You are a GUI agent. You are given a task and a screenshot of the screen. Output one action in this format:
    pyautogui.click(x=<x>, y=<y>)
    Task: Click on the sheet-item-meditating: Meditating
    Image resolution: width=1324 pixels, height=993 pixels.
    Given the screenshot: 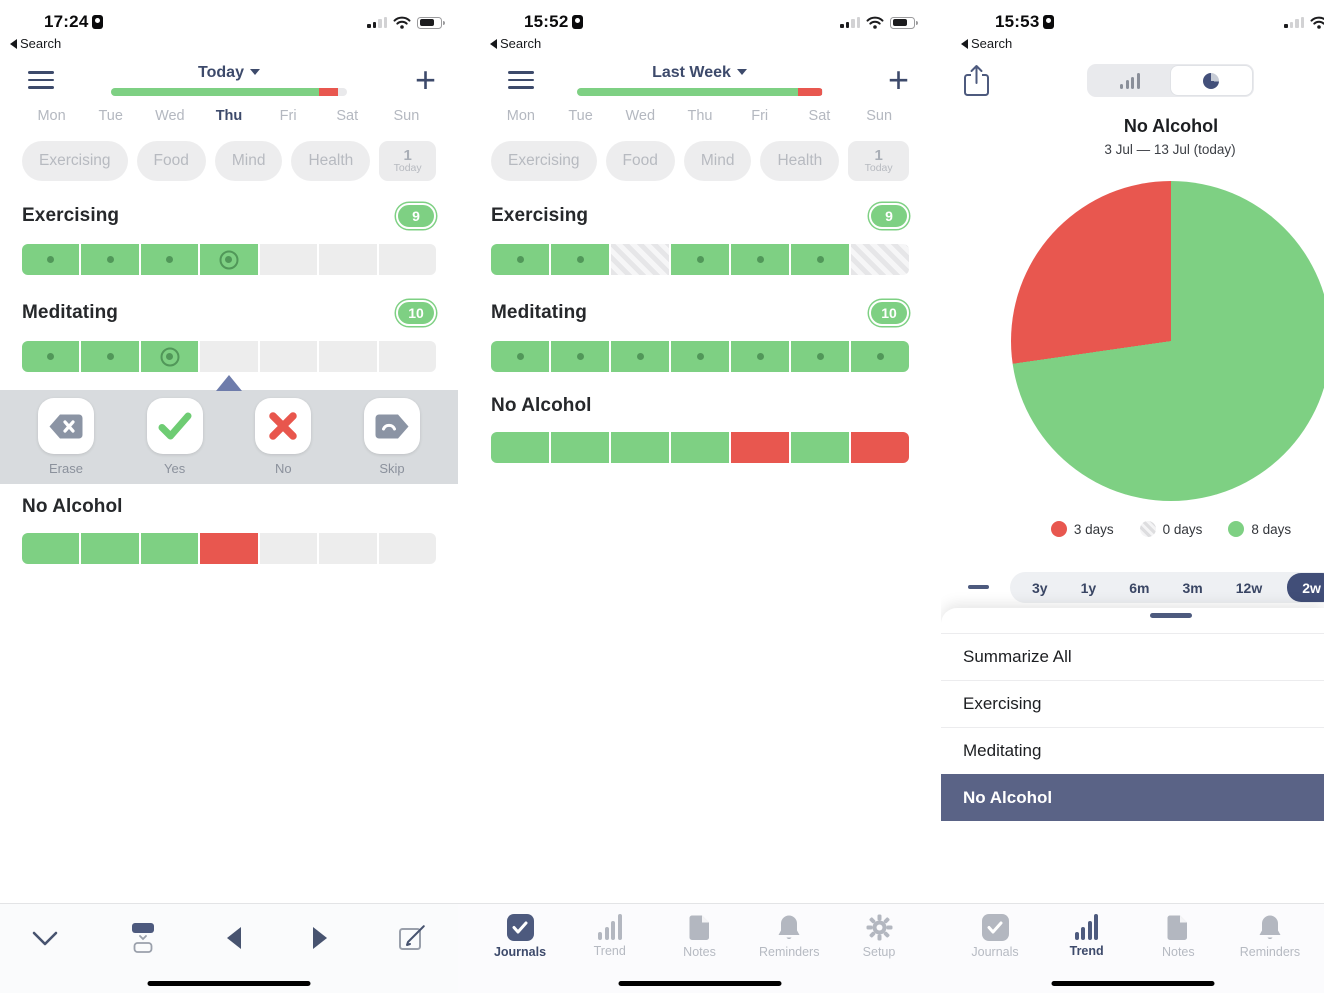 What is the action you would take?
    pyautogui.click(x=1132, y=750)
    